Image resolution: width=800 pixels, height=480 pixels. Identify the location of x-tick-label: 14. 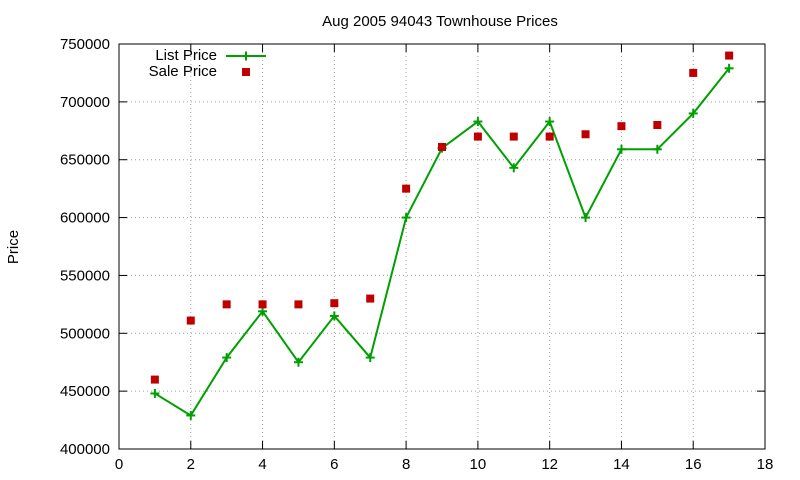
(621, 464).